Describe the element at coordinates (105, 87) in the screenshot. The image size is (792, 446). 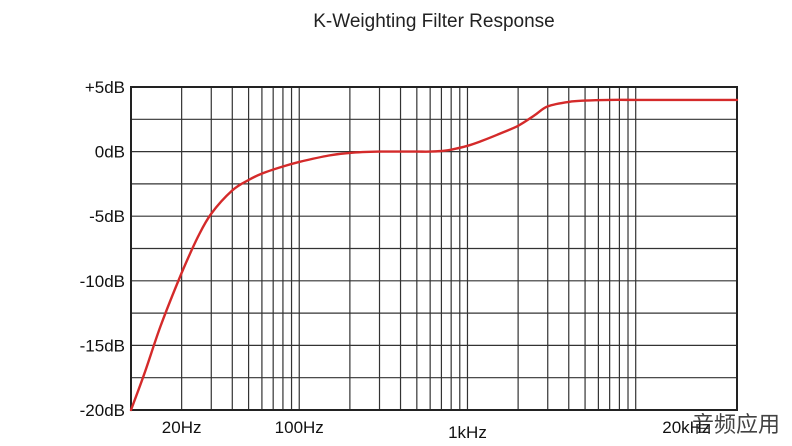
I see `y-tick-label: +5dB` at that location.